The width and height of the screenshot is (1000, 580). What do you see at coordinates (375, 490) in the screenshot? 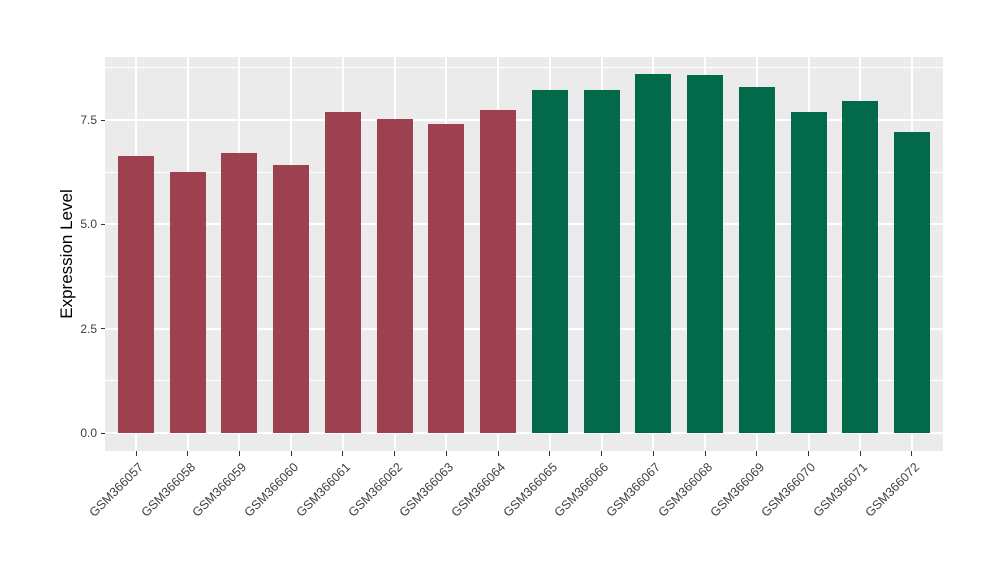
I see `x-tick-label: GSM366062` at bounding box center [375, 490].